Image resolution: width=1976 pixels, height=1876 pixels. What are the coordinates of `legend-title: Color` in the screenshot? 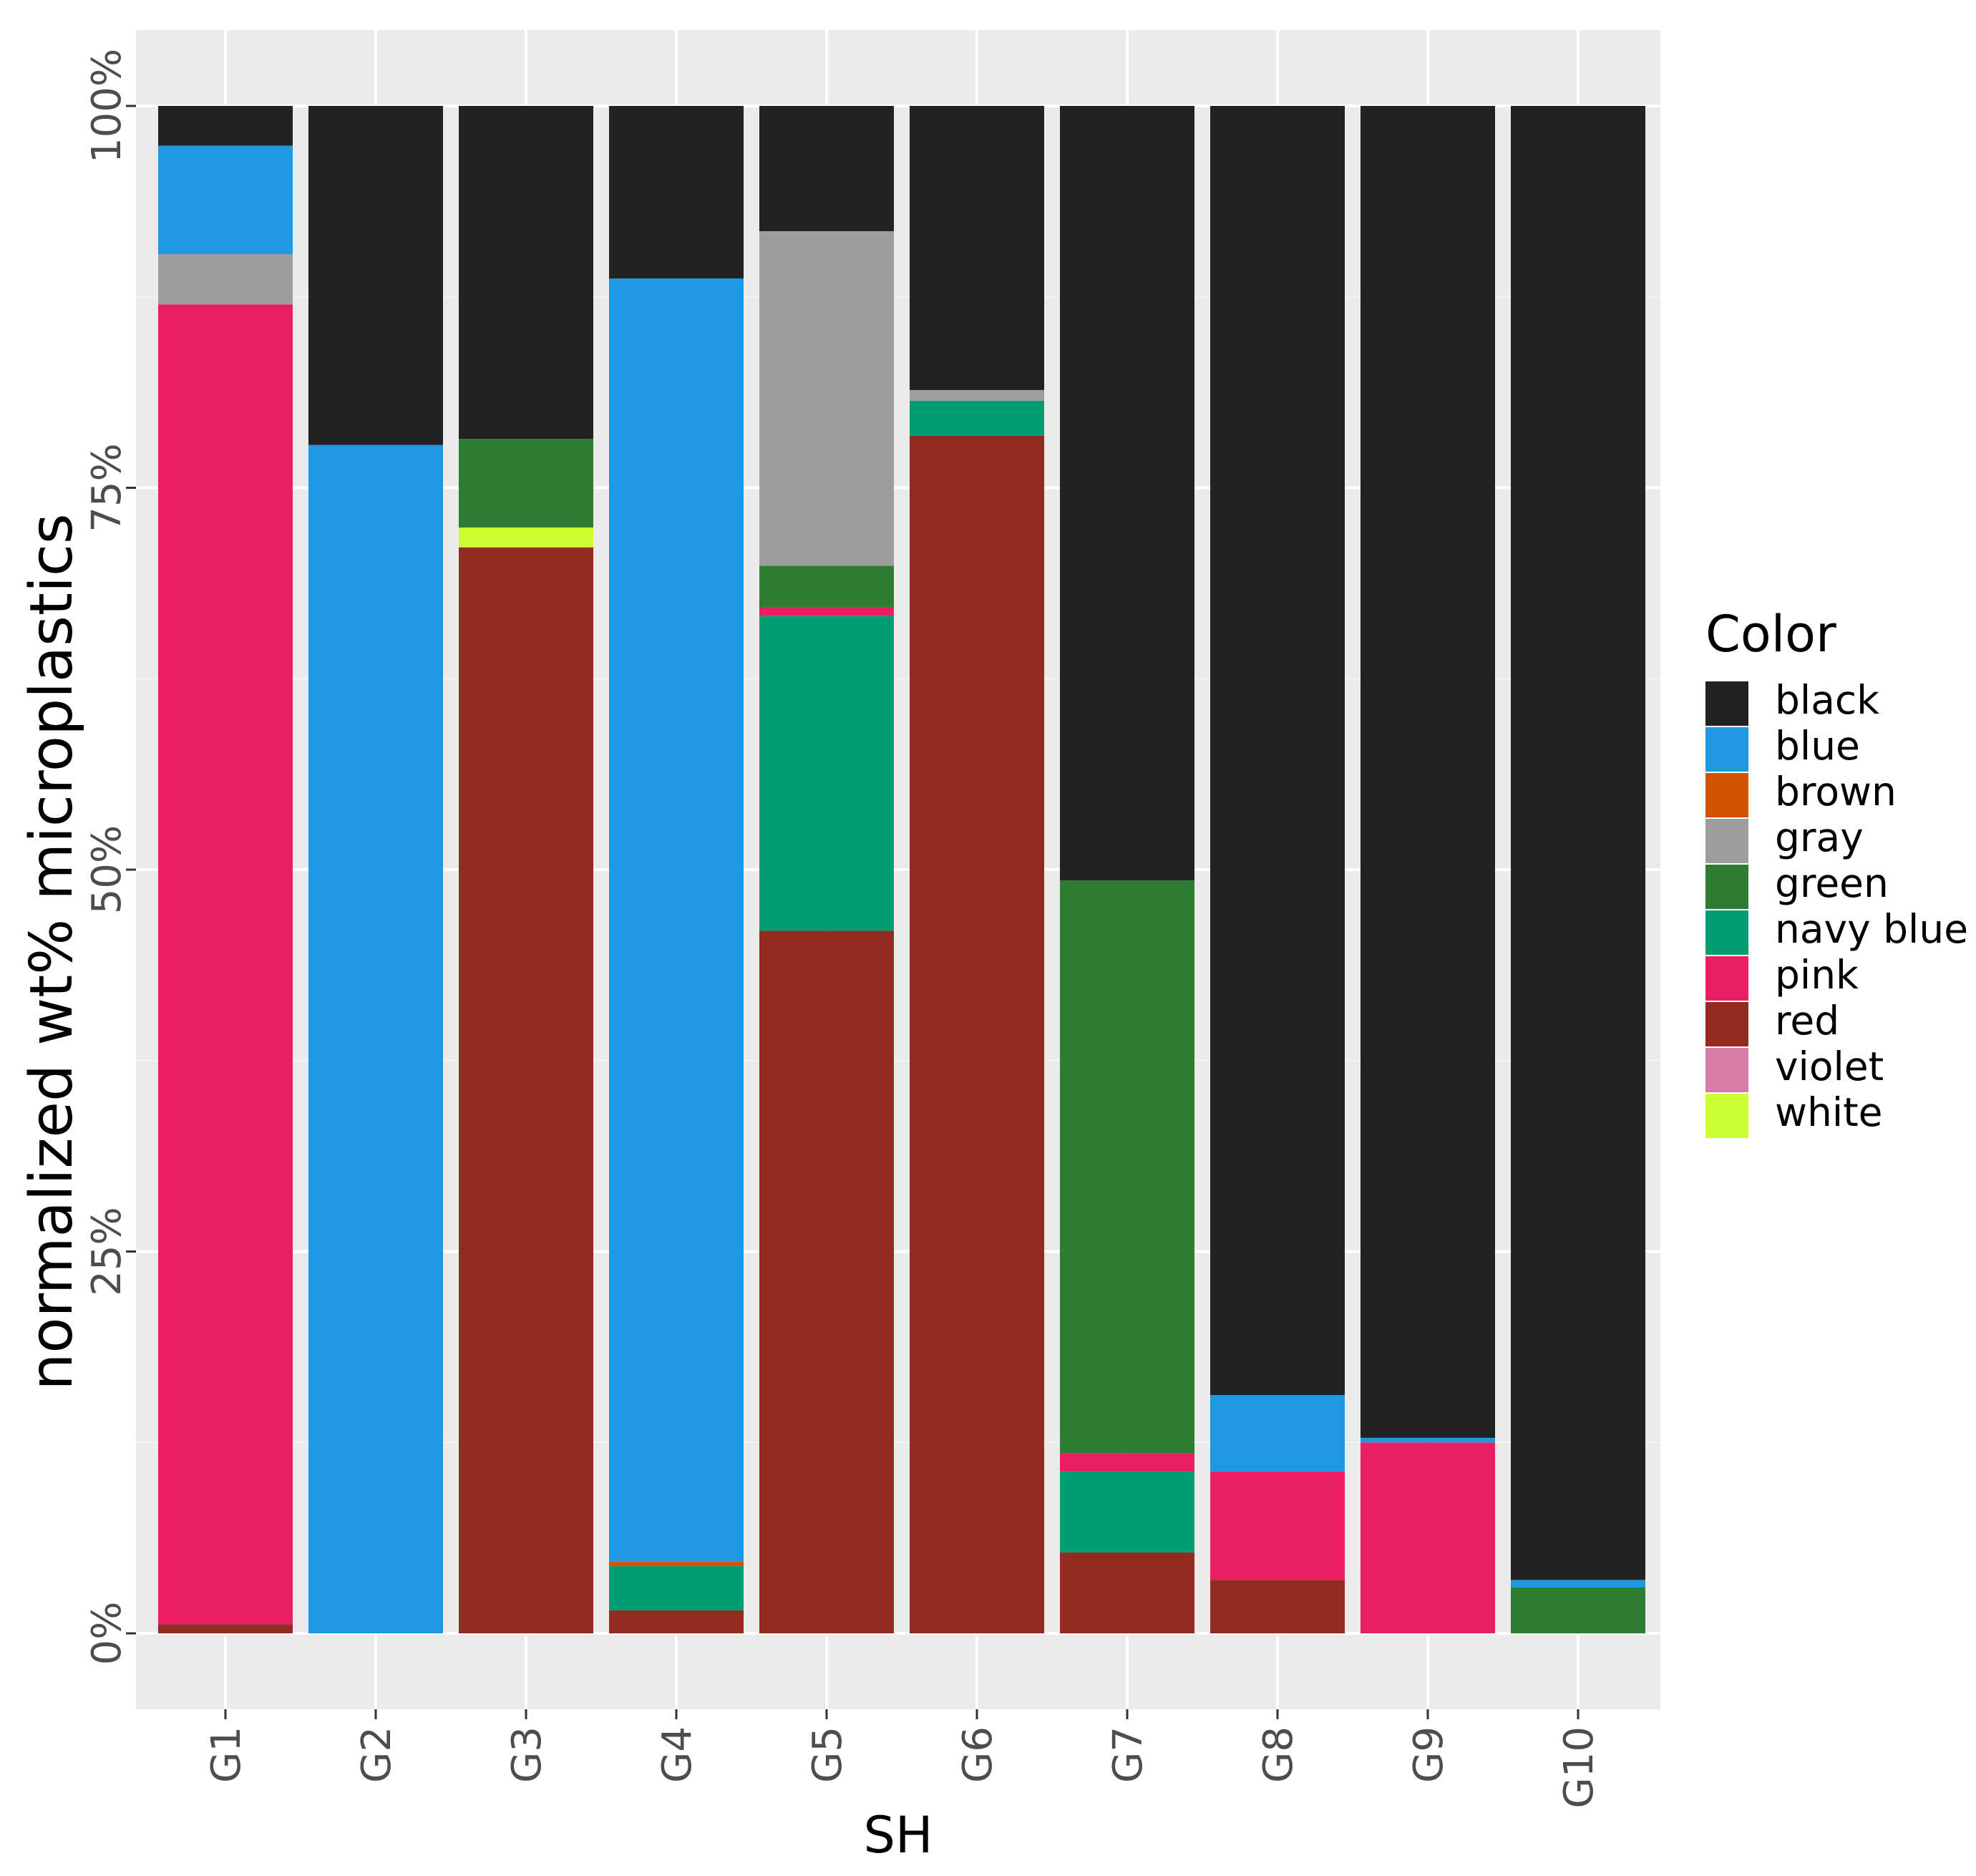 It's located at (1770, 634).